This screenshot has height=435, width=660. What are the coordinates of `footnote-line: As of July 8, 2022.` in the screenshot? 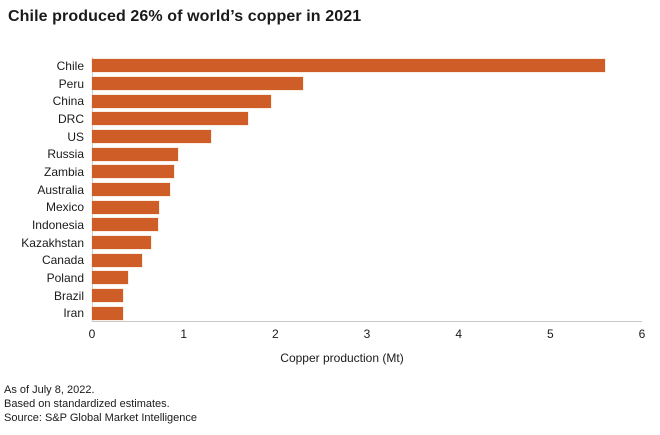 It's located at (49, 390).